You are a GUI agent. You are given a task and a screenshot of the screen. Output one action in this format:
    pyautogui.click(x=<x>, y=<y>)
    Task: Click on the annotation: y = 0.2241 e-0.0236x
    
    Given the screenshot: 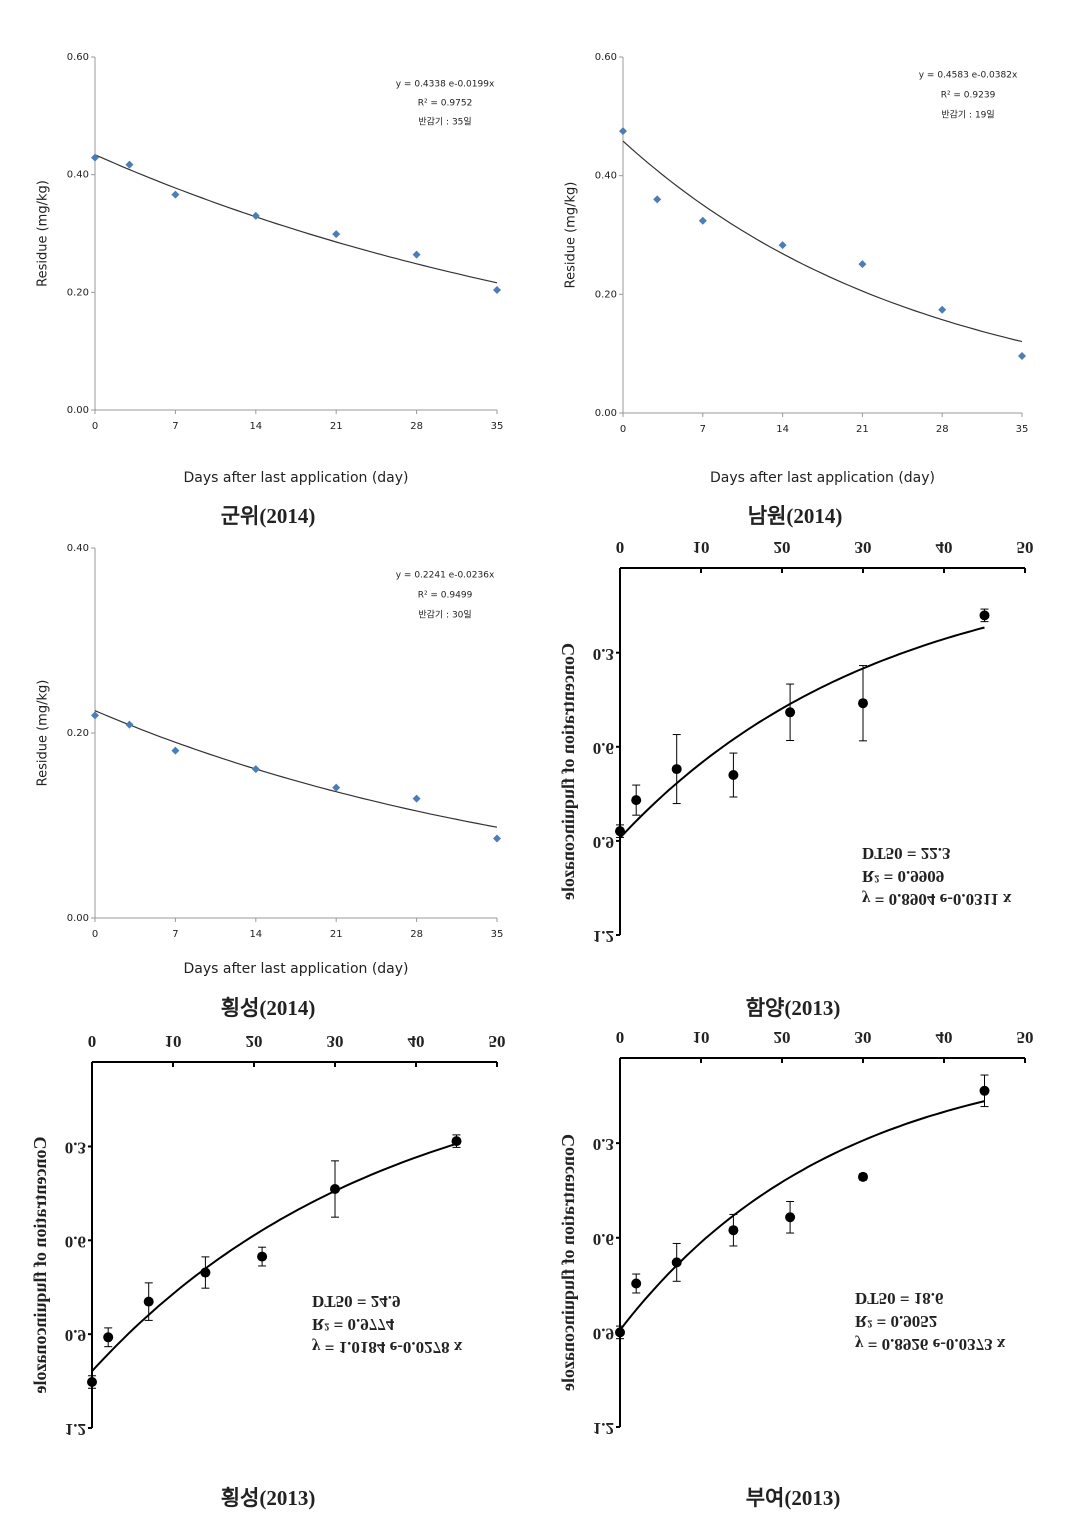 What is the action you would take?
    pyautogui.click(x=445, y=576)
    